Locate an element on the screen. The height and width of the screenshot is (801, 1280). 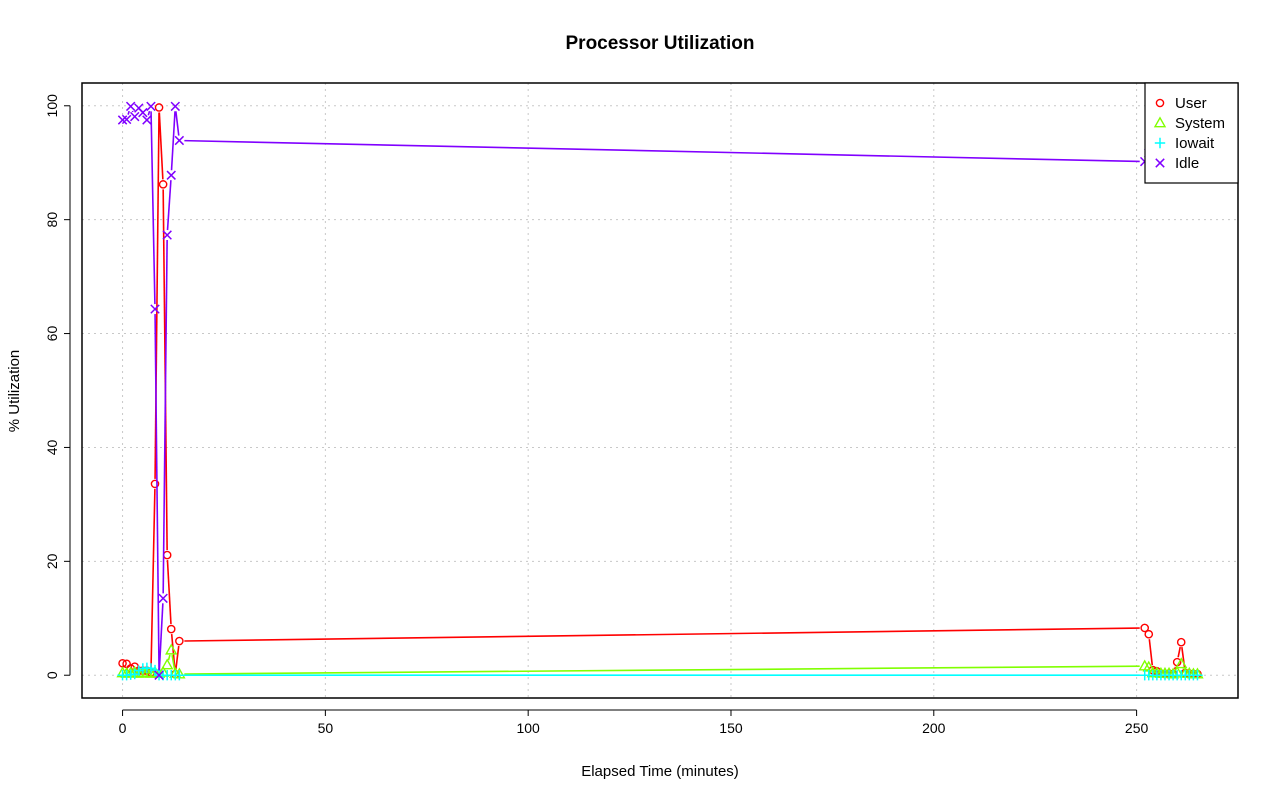
legend-marker-idle is located at coordinates (1160, 163).